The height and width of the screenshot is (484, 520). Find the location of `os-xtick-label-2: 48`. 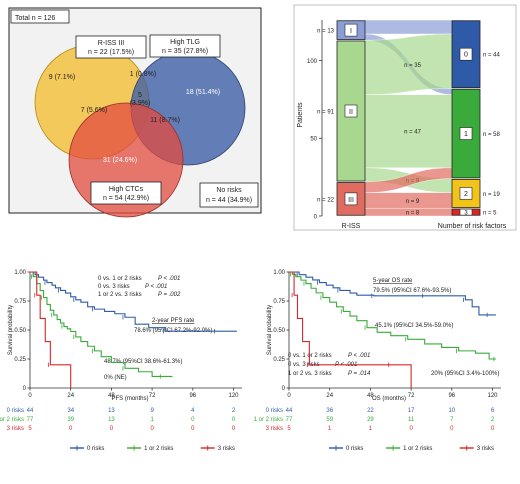

os-xtick-label-2: 48 is located at coordinates (370, 396).